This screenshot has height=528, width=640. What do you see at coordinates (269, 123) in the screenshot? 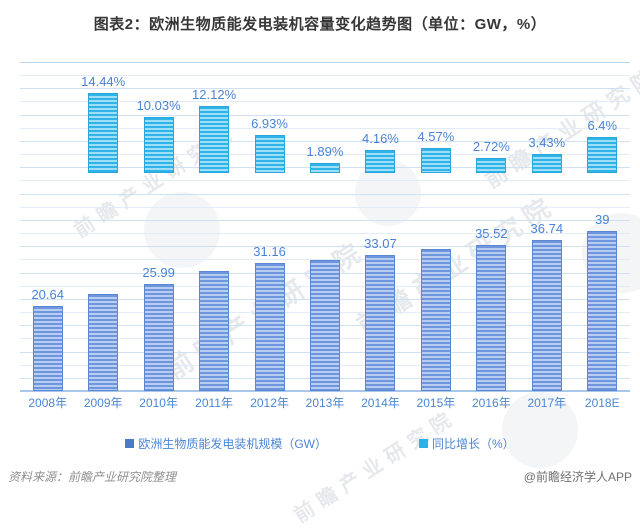
I see `growth-value-label: 6.93%` at bounding box center [269, 123].